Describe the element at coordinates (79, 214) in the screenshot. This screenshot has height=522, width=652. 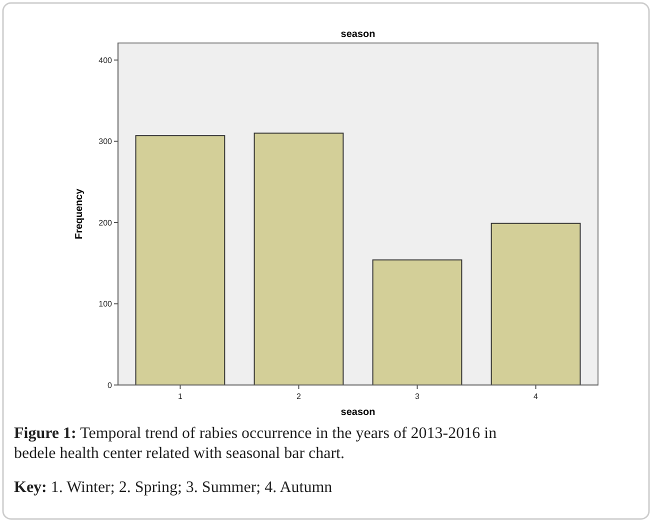
I see `y-axis-title: Frequency` at that location.